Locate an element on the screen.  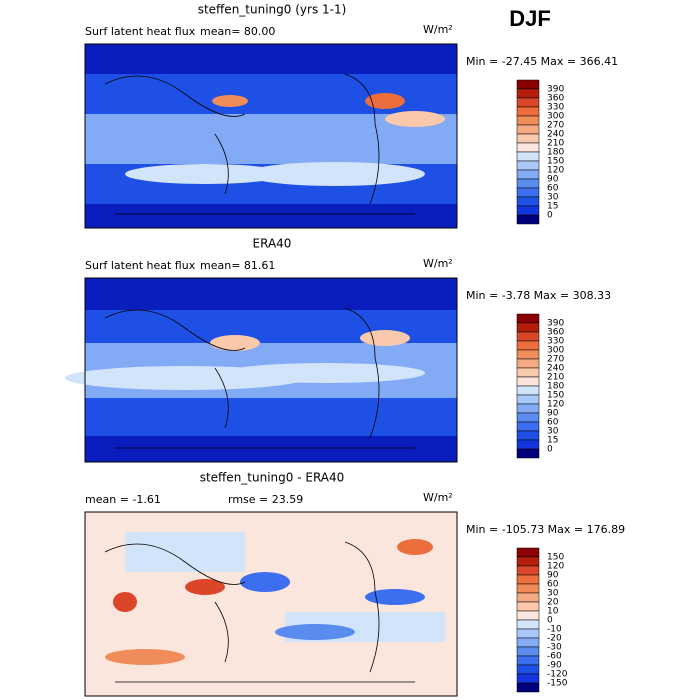
map is located at coordinates (261, 370).